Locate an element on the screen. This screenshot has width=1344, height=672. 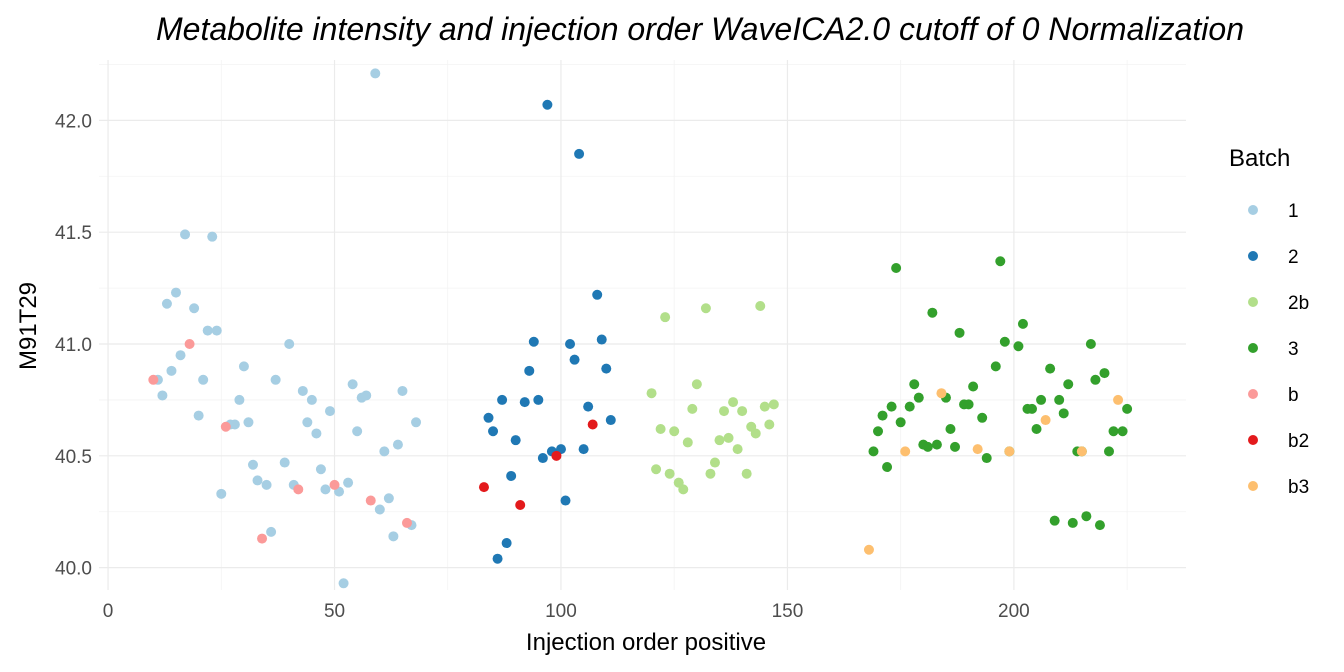
y-tick-label: 41.0 is located at coordinates (73, 345).